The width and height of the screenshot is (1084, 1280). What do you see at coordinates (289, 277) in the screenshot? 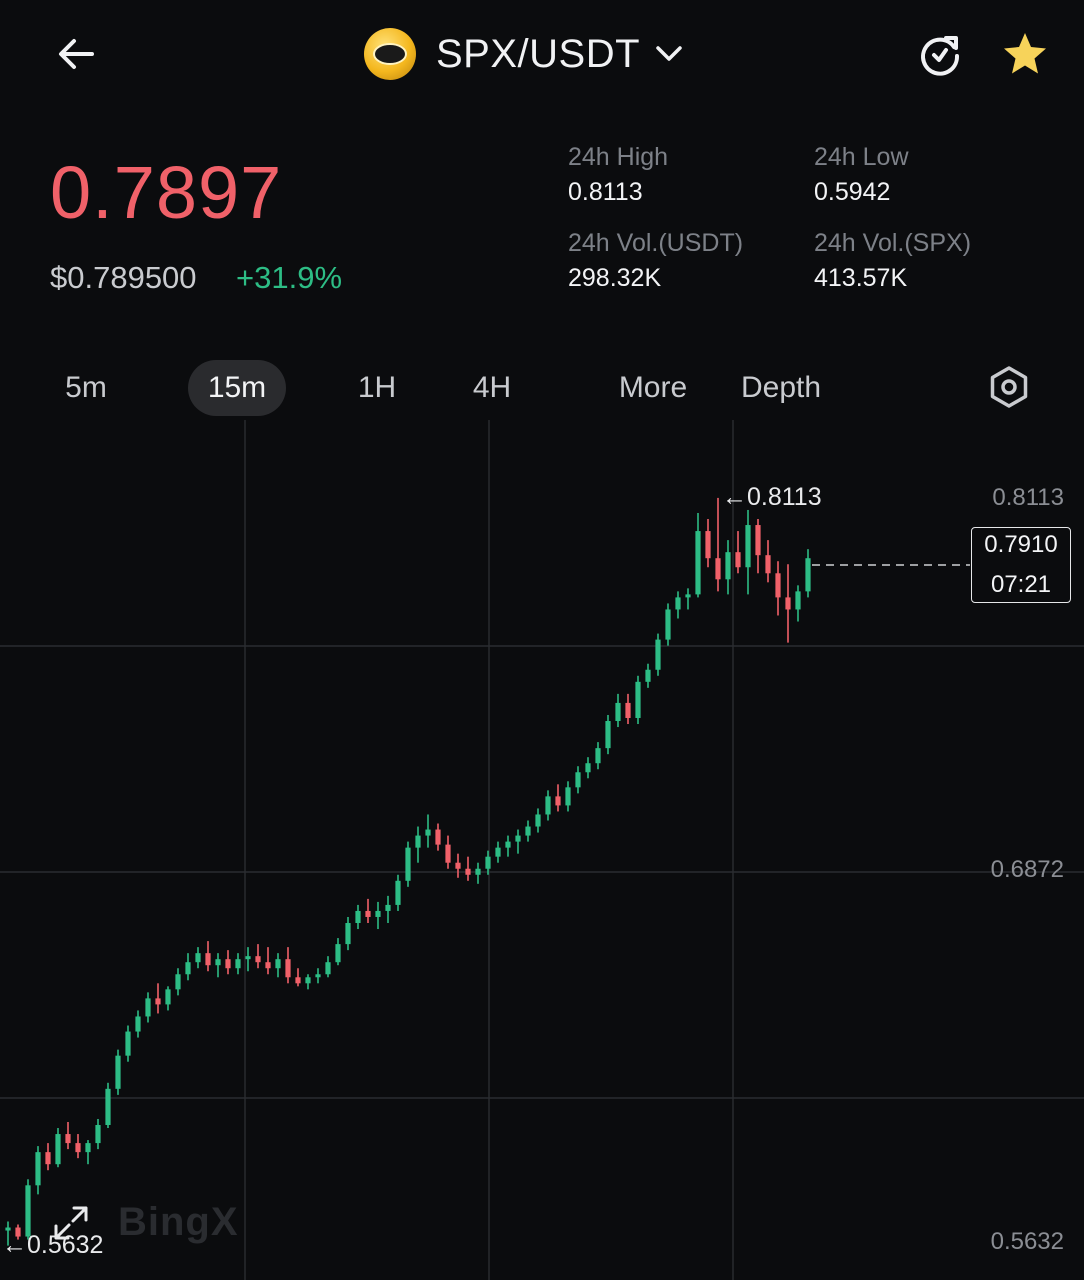
I see `change-percent: +31.9%` at bounding box center [289, 277].